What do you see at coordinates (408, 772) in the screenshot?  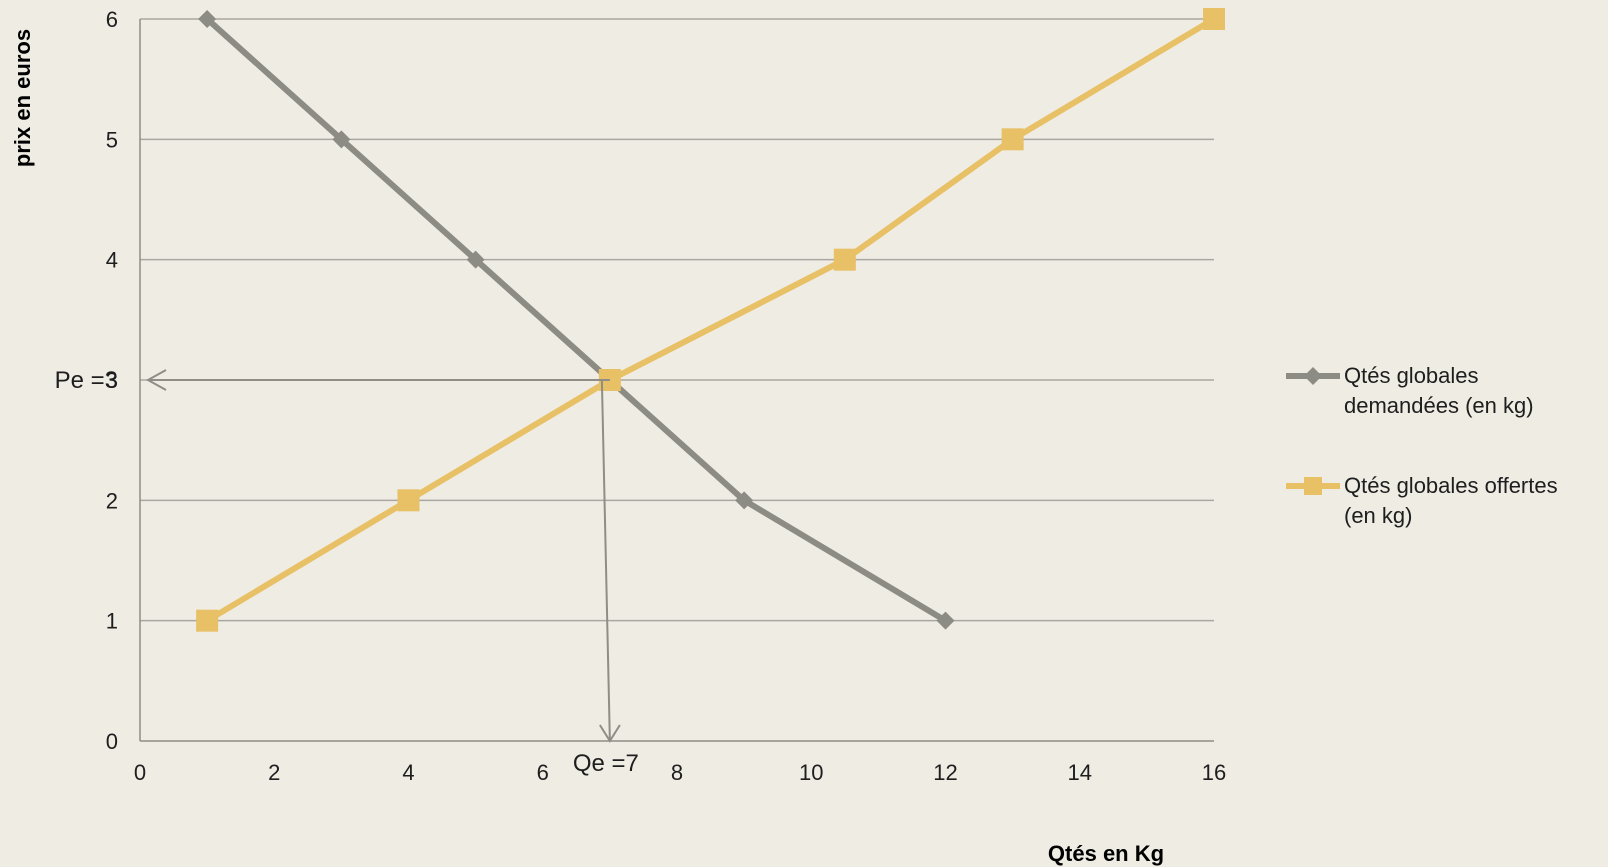 I see `x-tick-4: 4` at bounding box center [408, 772].